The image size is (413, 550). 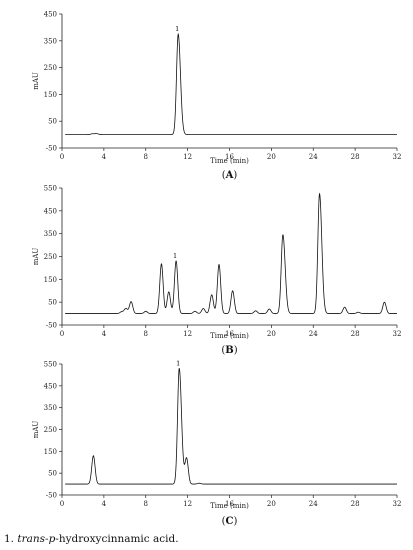 What do you see at coordinates (36, 539) in the screenshot?
I see `footnote-compound-italic: trans-p` at bounding box center [36, 539].